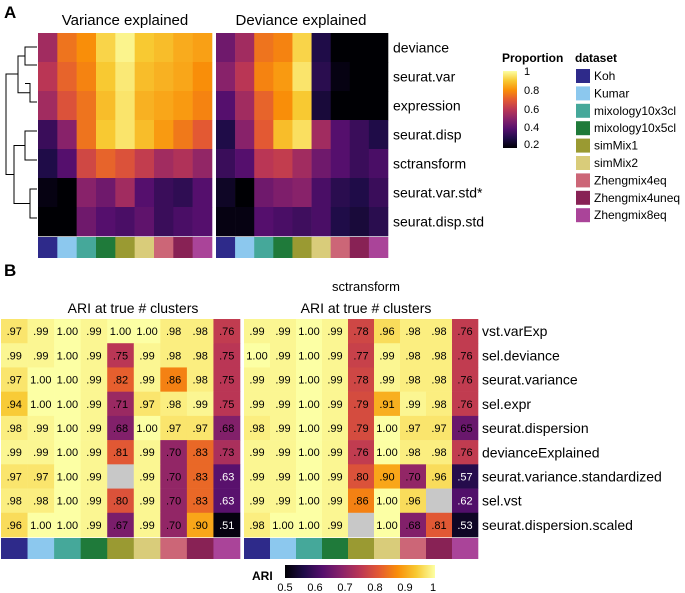 The height and width of the screenshot is (593, 685). What do you see at coordinates (360, 429) in the screenshot?
I see `cell-value-label: .79` at bounding box center [360, 429].